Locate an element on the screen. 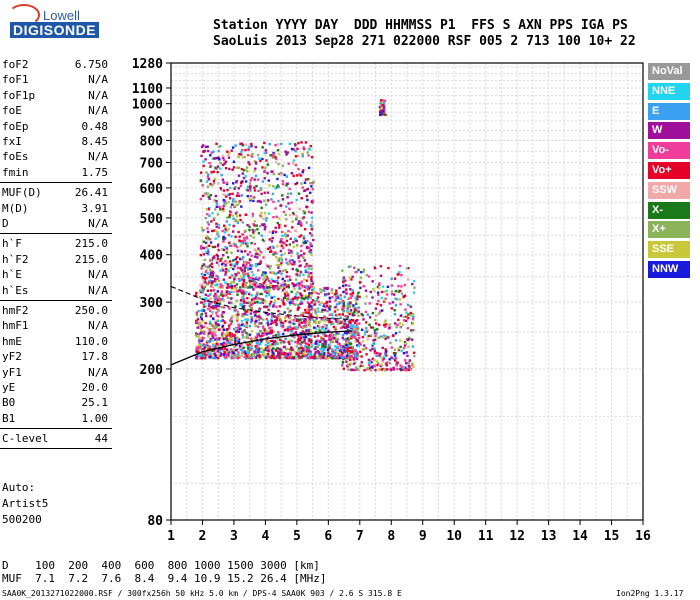 The height and width of the screenshot is (600, 700). param-value: 44 is located at coordinates (101, 439).